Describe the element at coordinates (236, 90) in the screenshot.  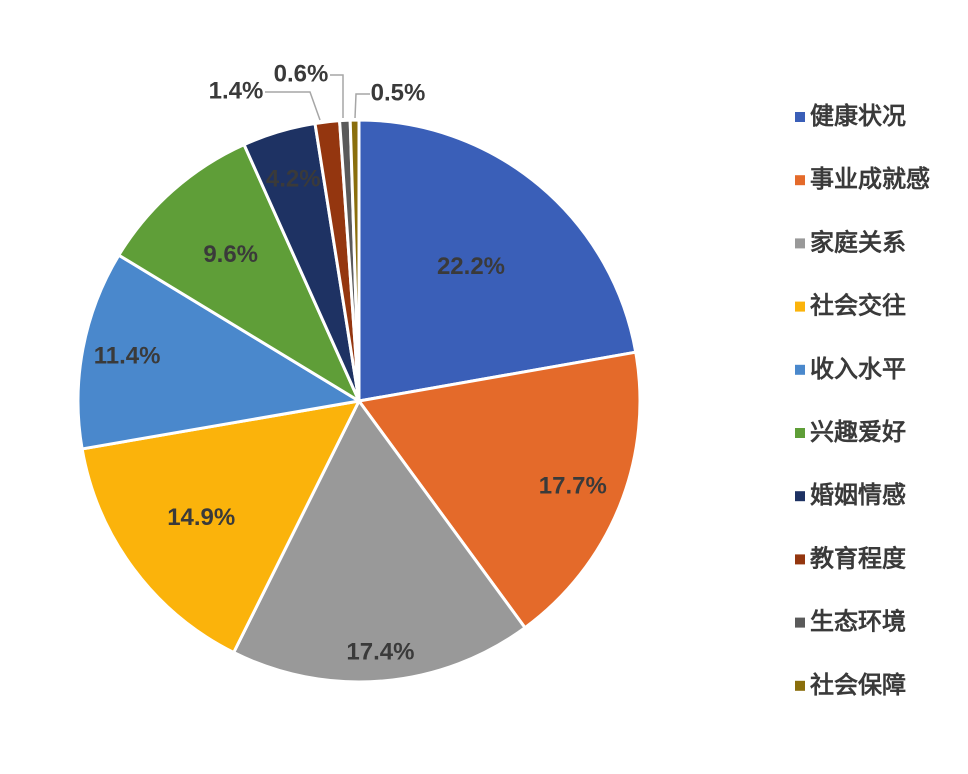
I see `data-label-8: 1.4%` at that location.